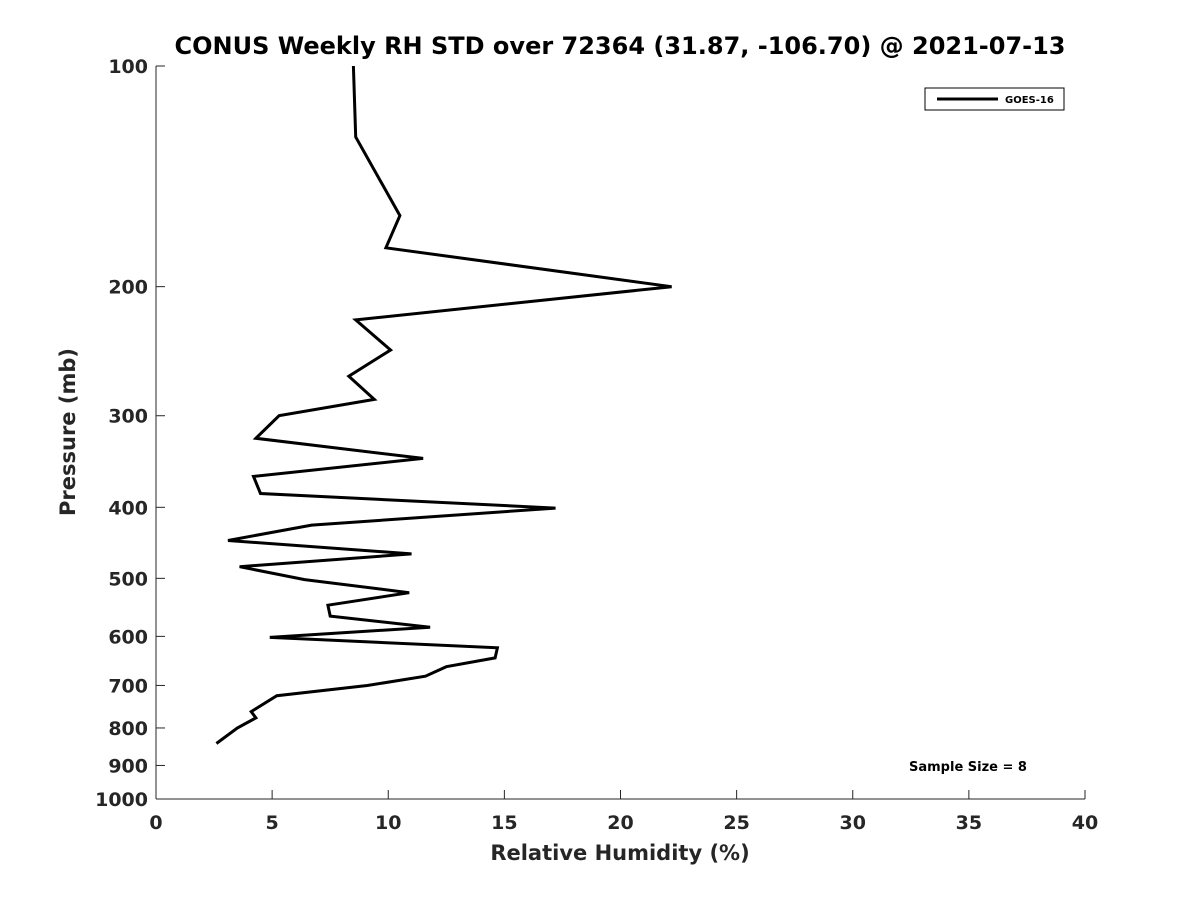  I want to click on y-tick-label: 200, so click(128, 288).